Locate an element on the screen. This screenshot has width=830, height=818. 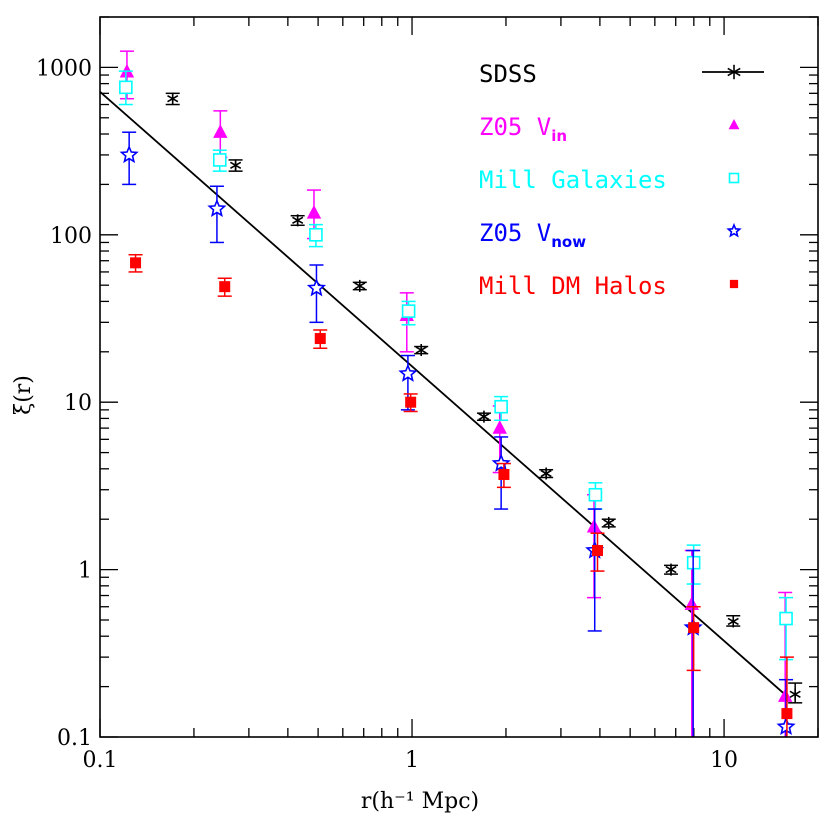
x-tick-label: 10 is located at coordinates (724, 760).